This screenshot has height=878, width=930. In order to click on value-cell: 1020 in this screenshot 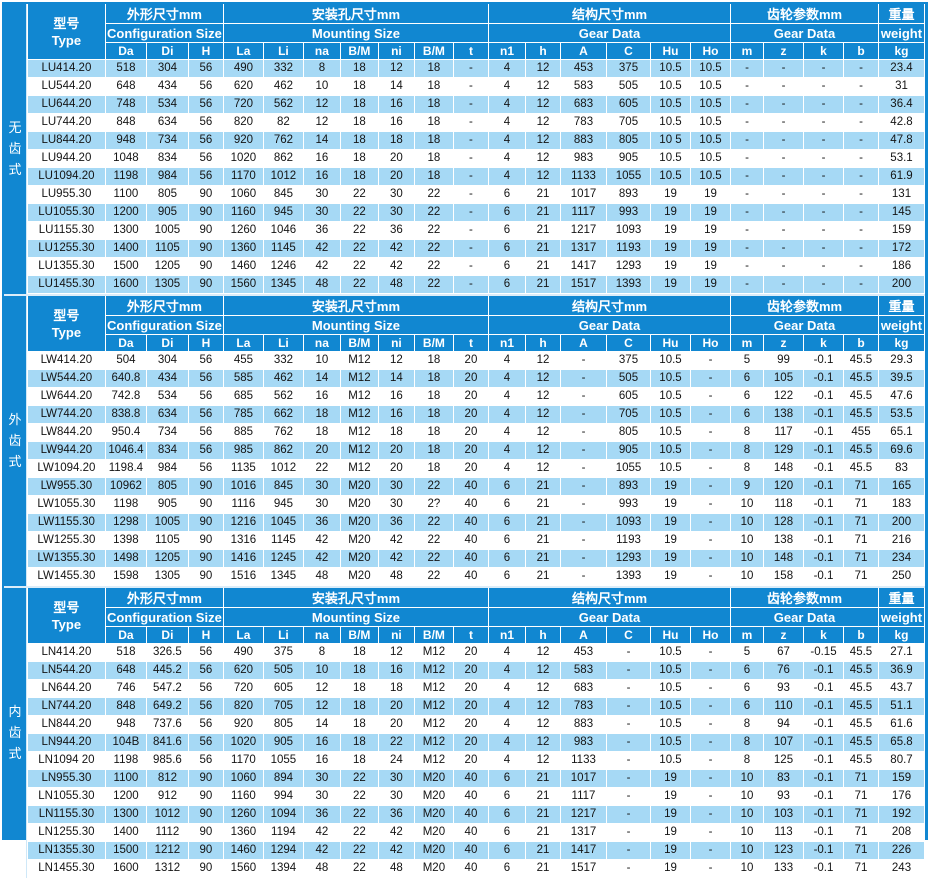, I will do `click(243, 158)`.